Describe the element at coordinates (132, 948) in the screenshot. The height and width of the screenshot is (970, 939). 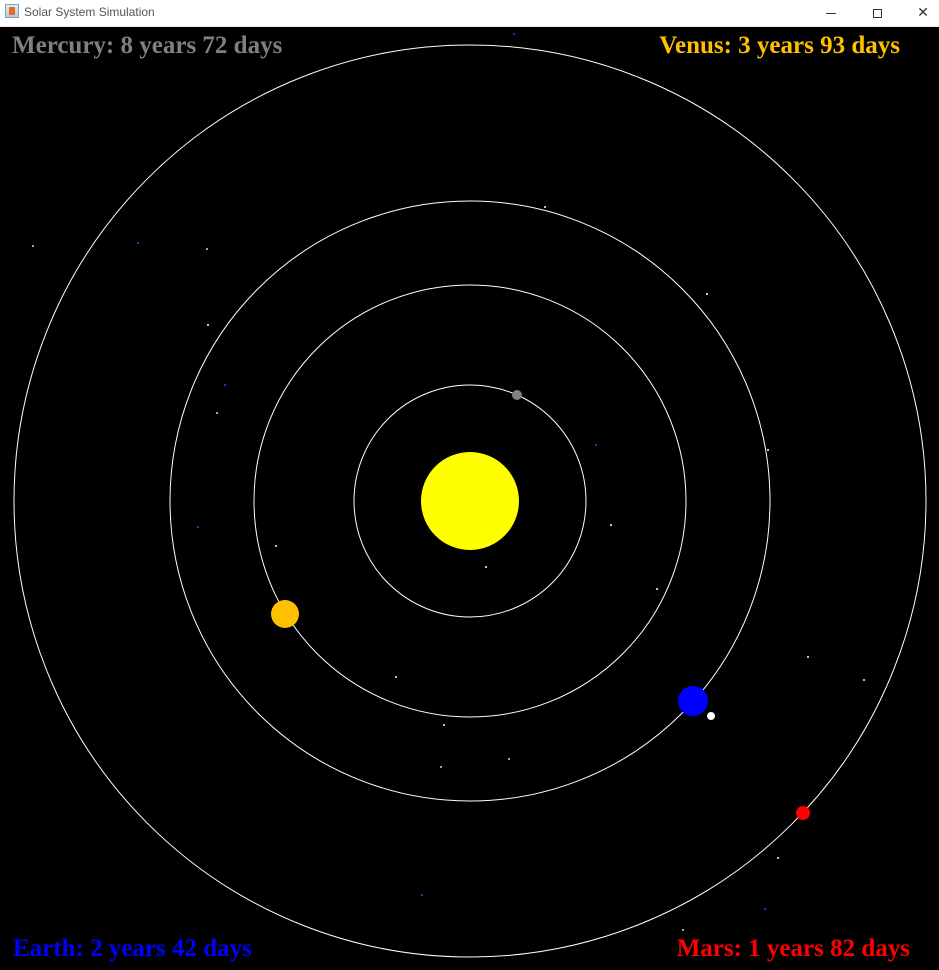
I see `earth-age-label: Earth: 2 years 42 days` at that location.